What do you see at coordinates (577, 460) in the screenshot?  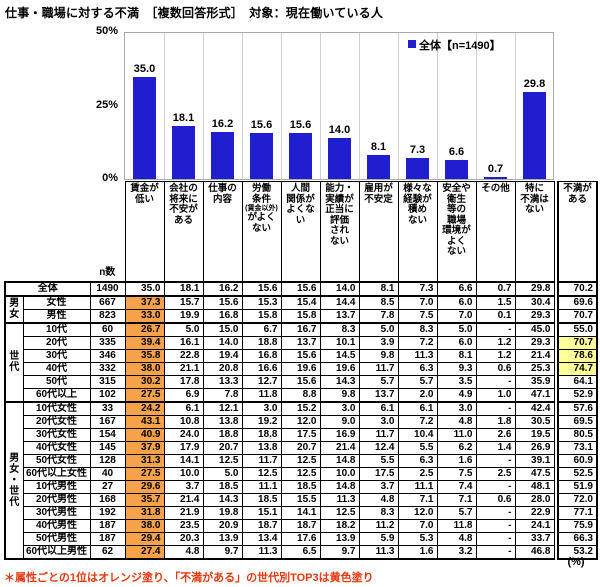 I see `value-cell: 60.9` at bounding box center [577, 460].